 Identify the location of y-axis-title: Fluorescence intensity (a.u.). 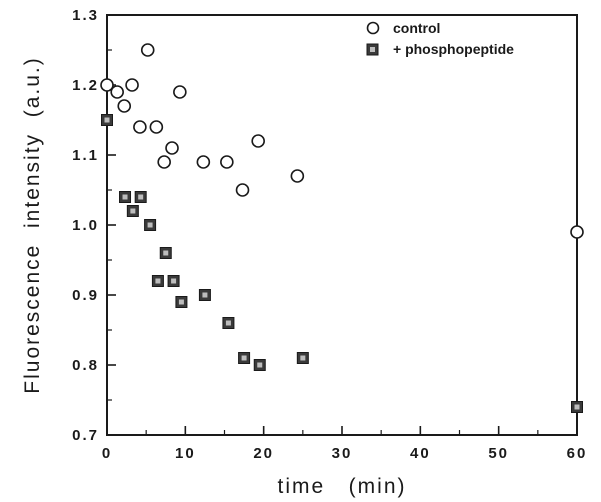
(32, 224).